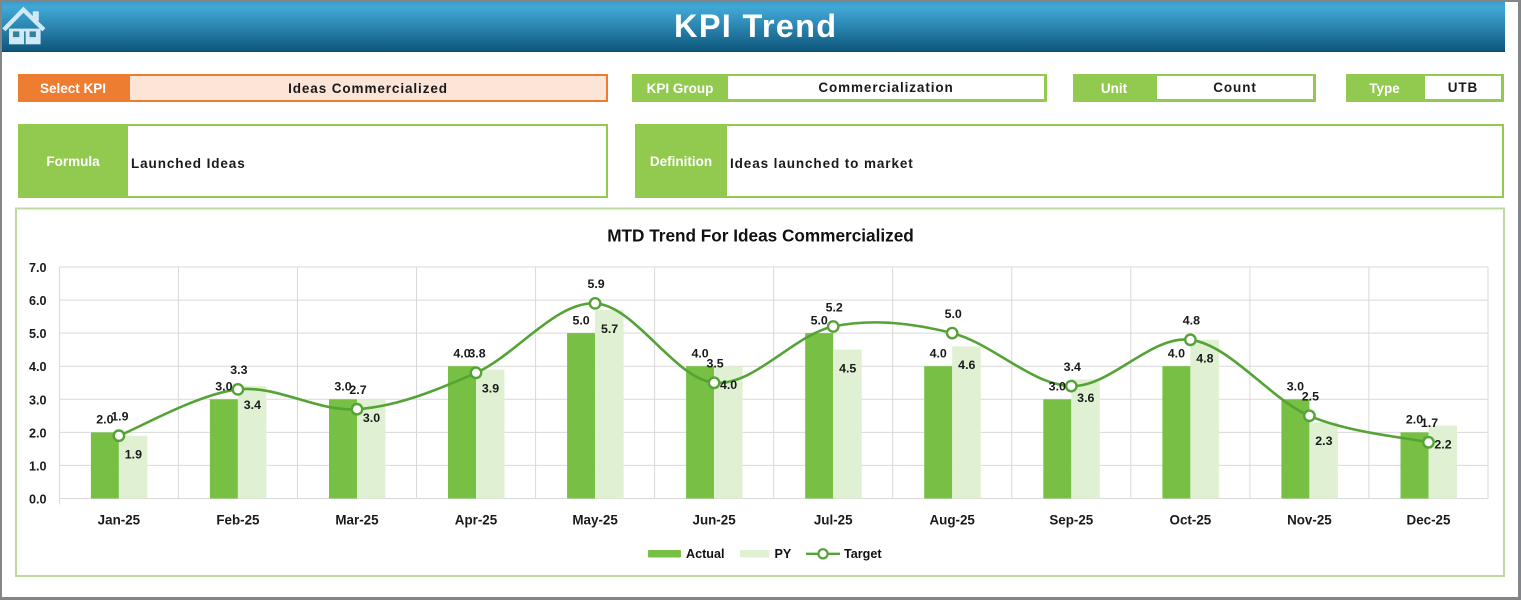  What do you see at coordinates (834, 307) in the screenshot?
I see `svg-text: 5.2` at bounding box center [834, 307].